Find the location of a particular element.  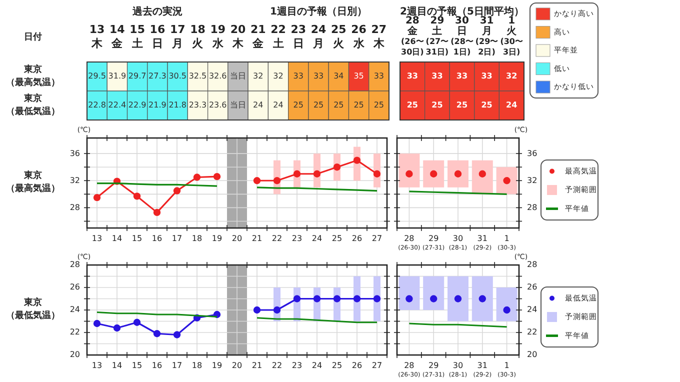

data-label: 32.6 is located at coordinates (217, 76).